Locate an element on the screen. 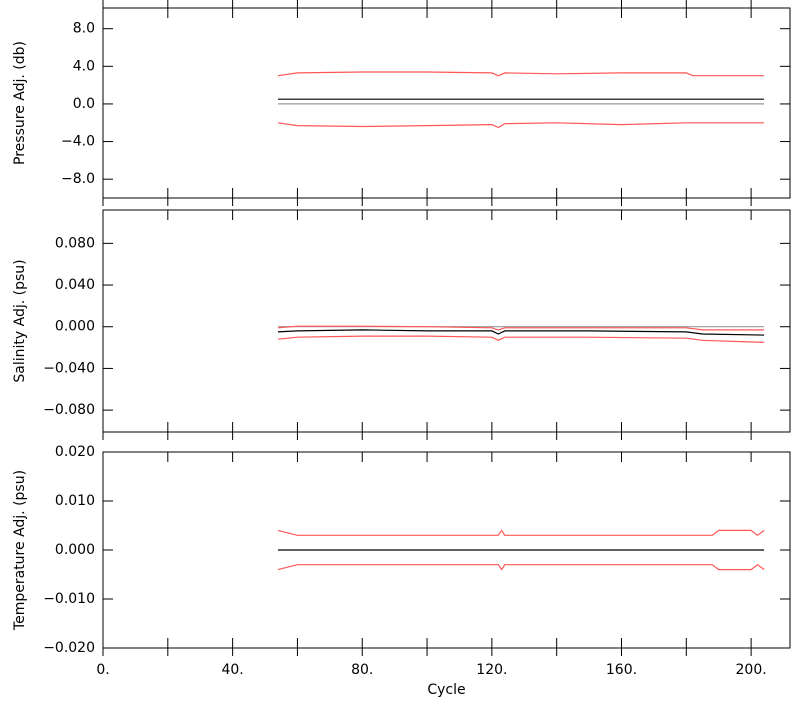 The height and width of the screenshot is (704, 800). y-axis-label: Pressure Adj. (db) is located at coordinates (20, 103).